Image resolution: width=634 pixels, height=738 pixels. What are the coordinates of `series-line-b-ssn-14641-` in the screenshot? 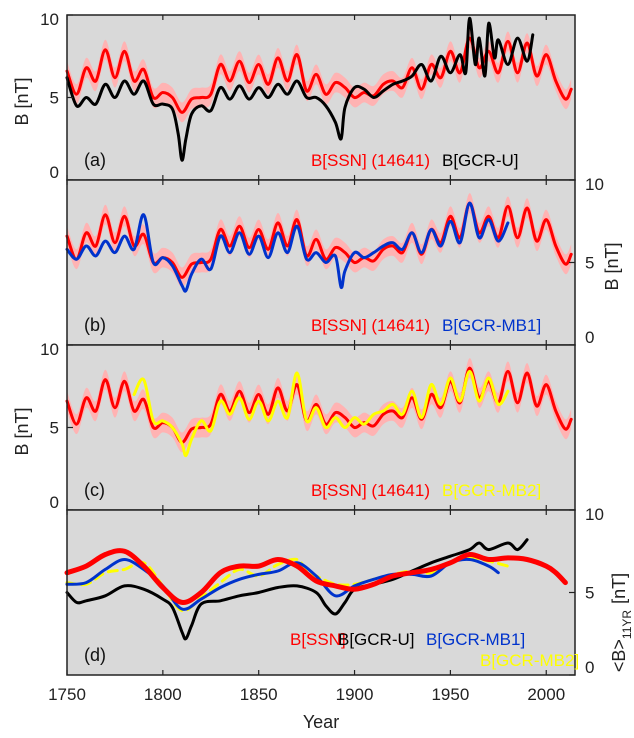 It's located at (319, 75).